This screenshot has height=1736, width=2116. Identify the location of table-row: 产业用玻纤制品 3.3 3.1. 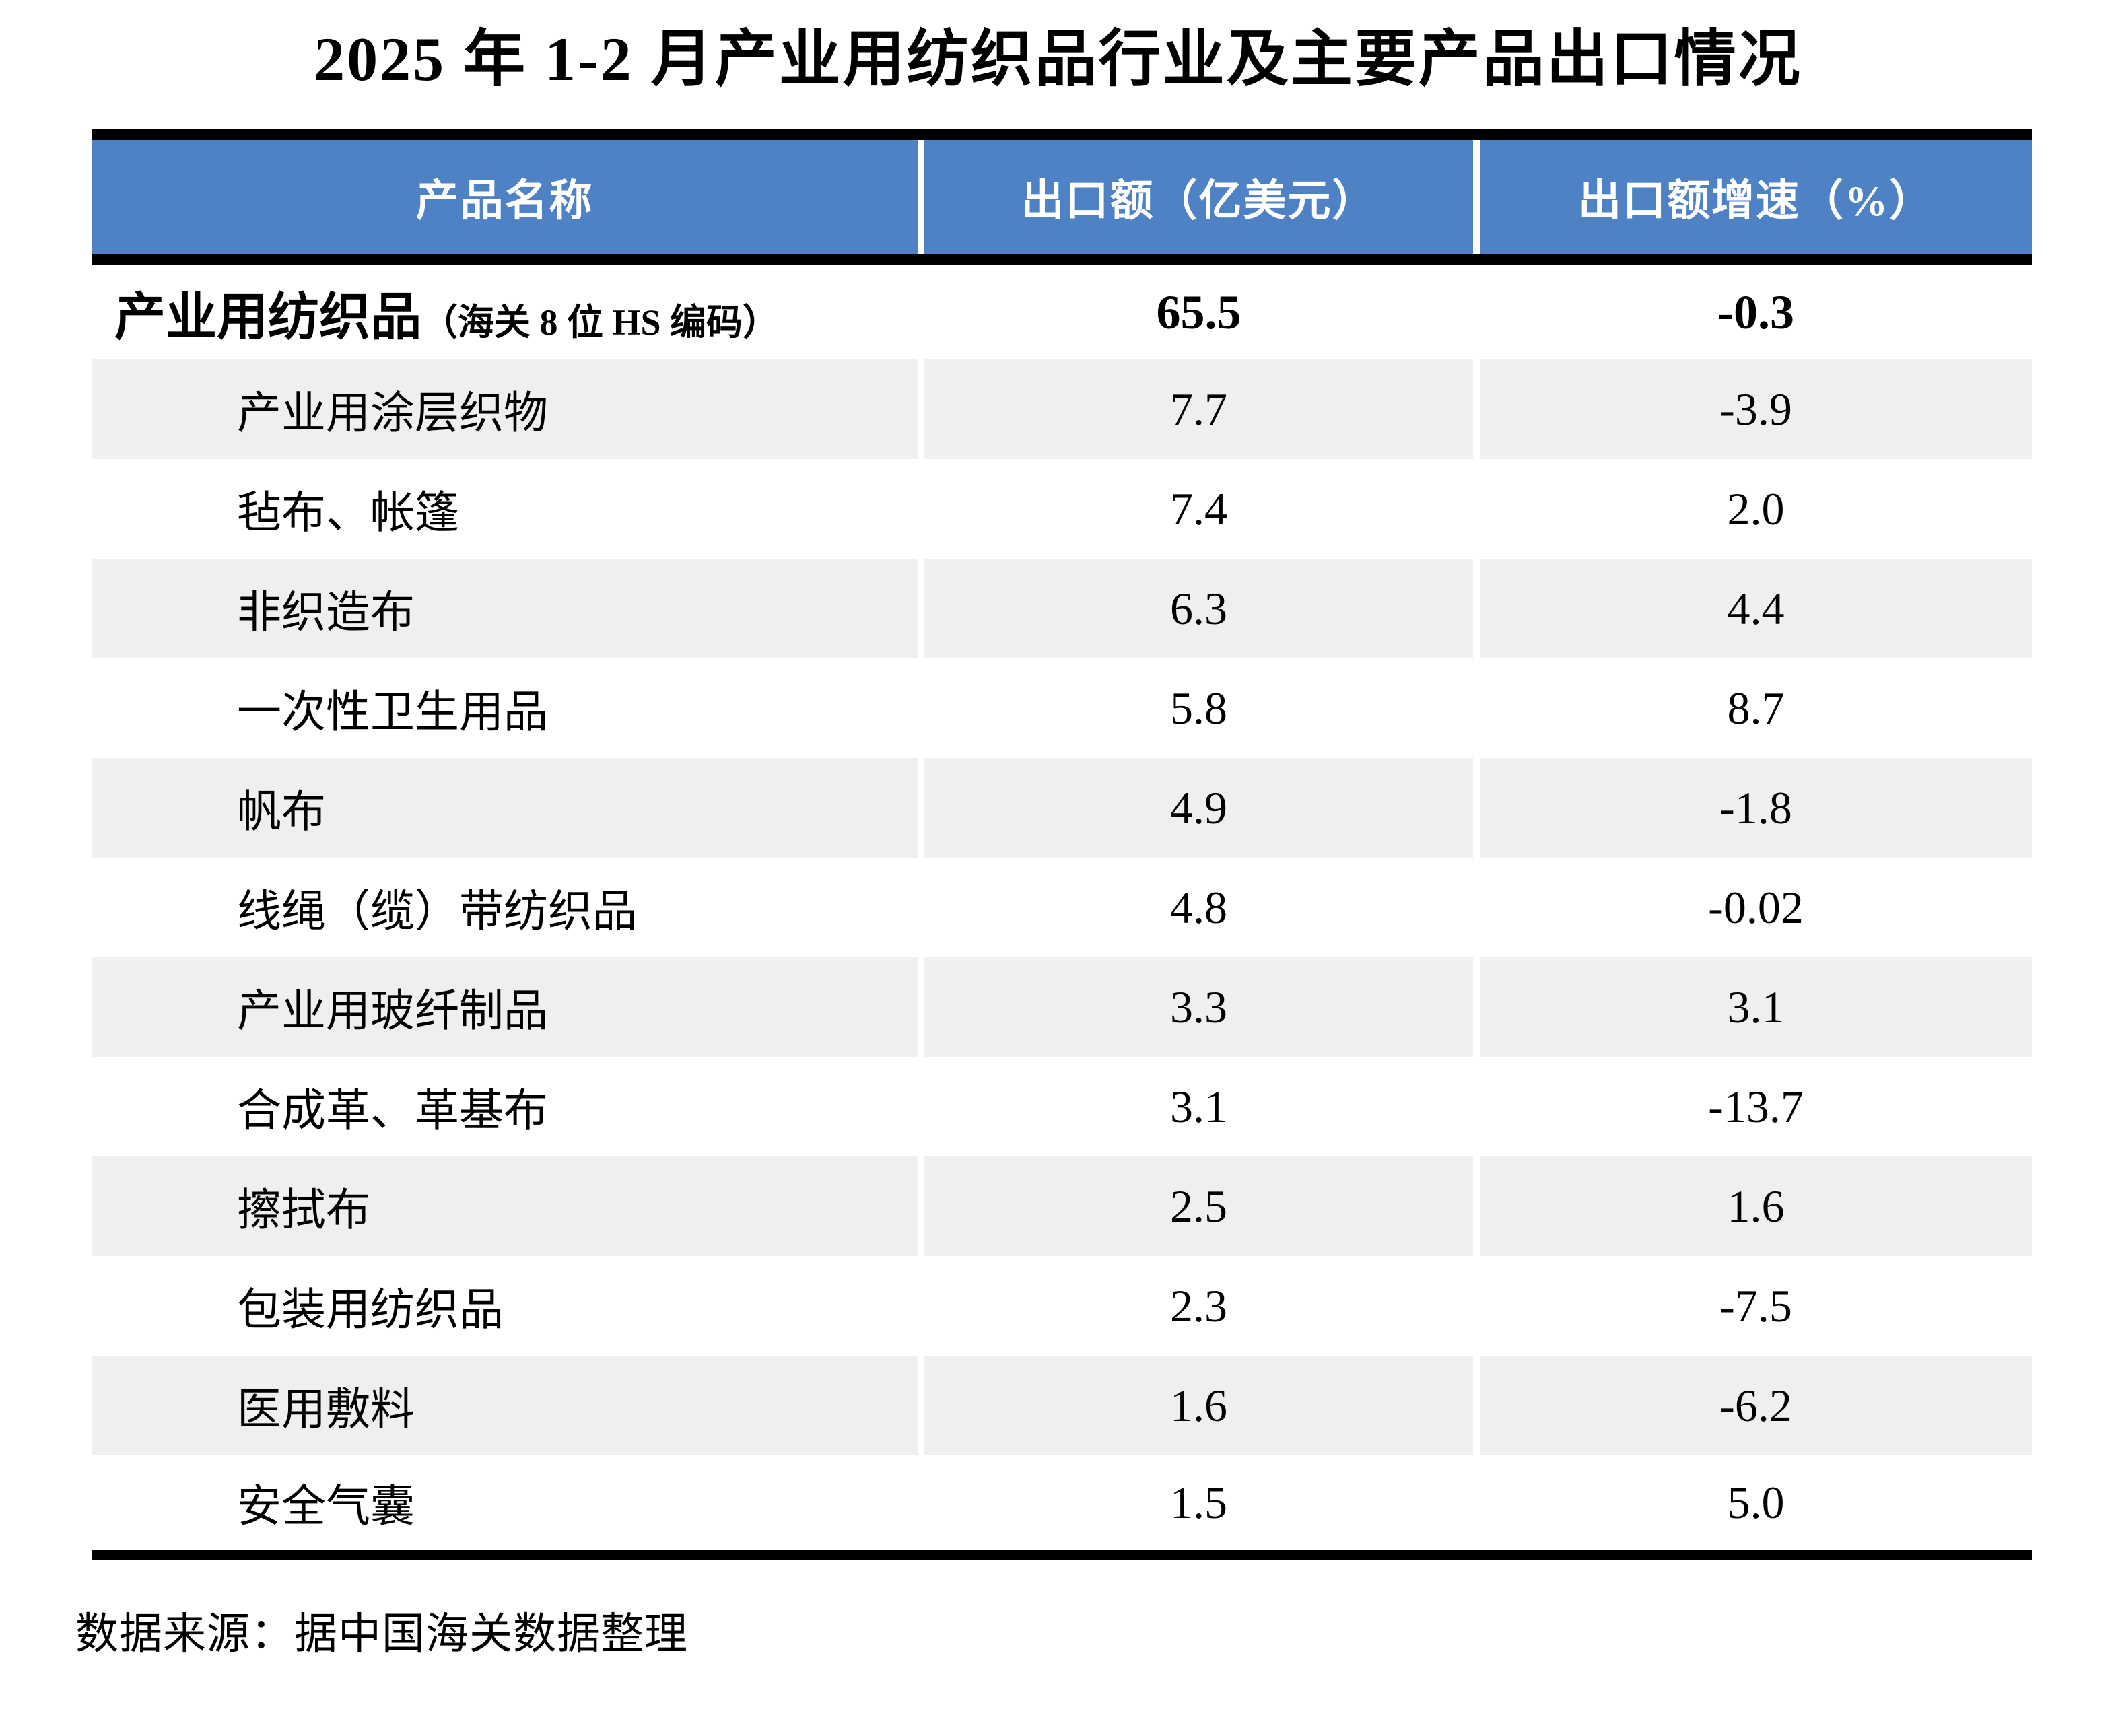
(1062, 1007).